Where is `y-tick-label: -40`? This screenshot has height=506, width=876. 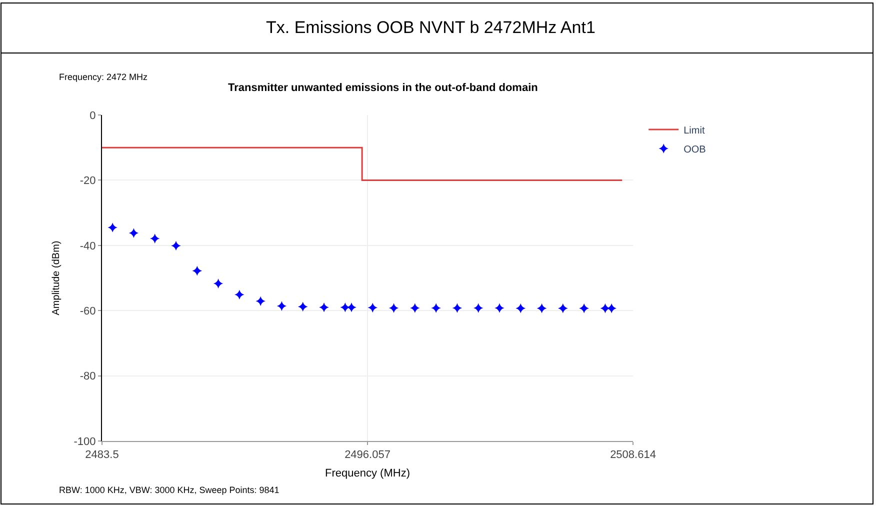 y-tick-label: -40 is located at coordinates (88, 246).